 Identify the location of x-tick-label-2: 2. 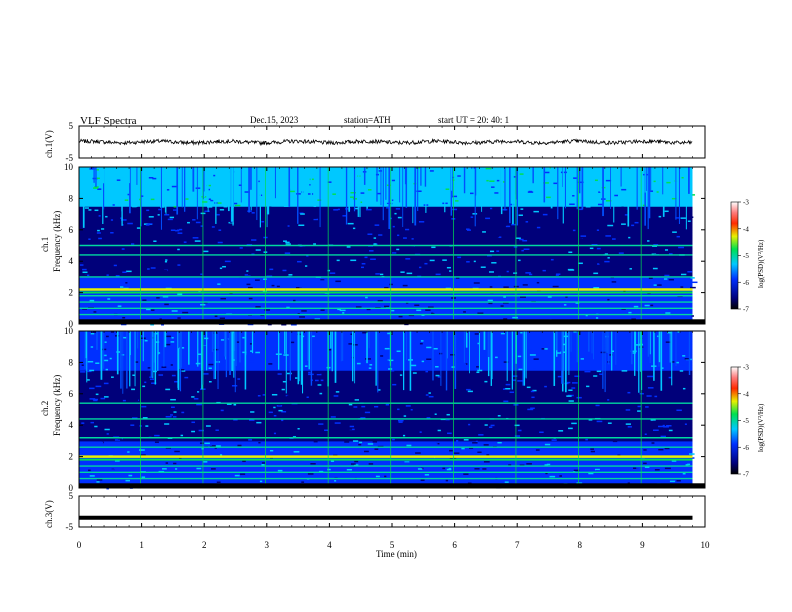
(204, 545).